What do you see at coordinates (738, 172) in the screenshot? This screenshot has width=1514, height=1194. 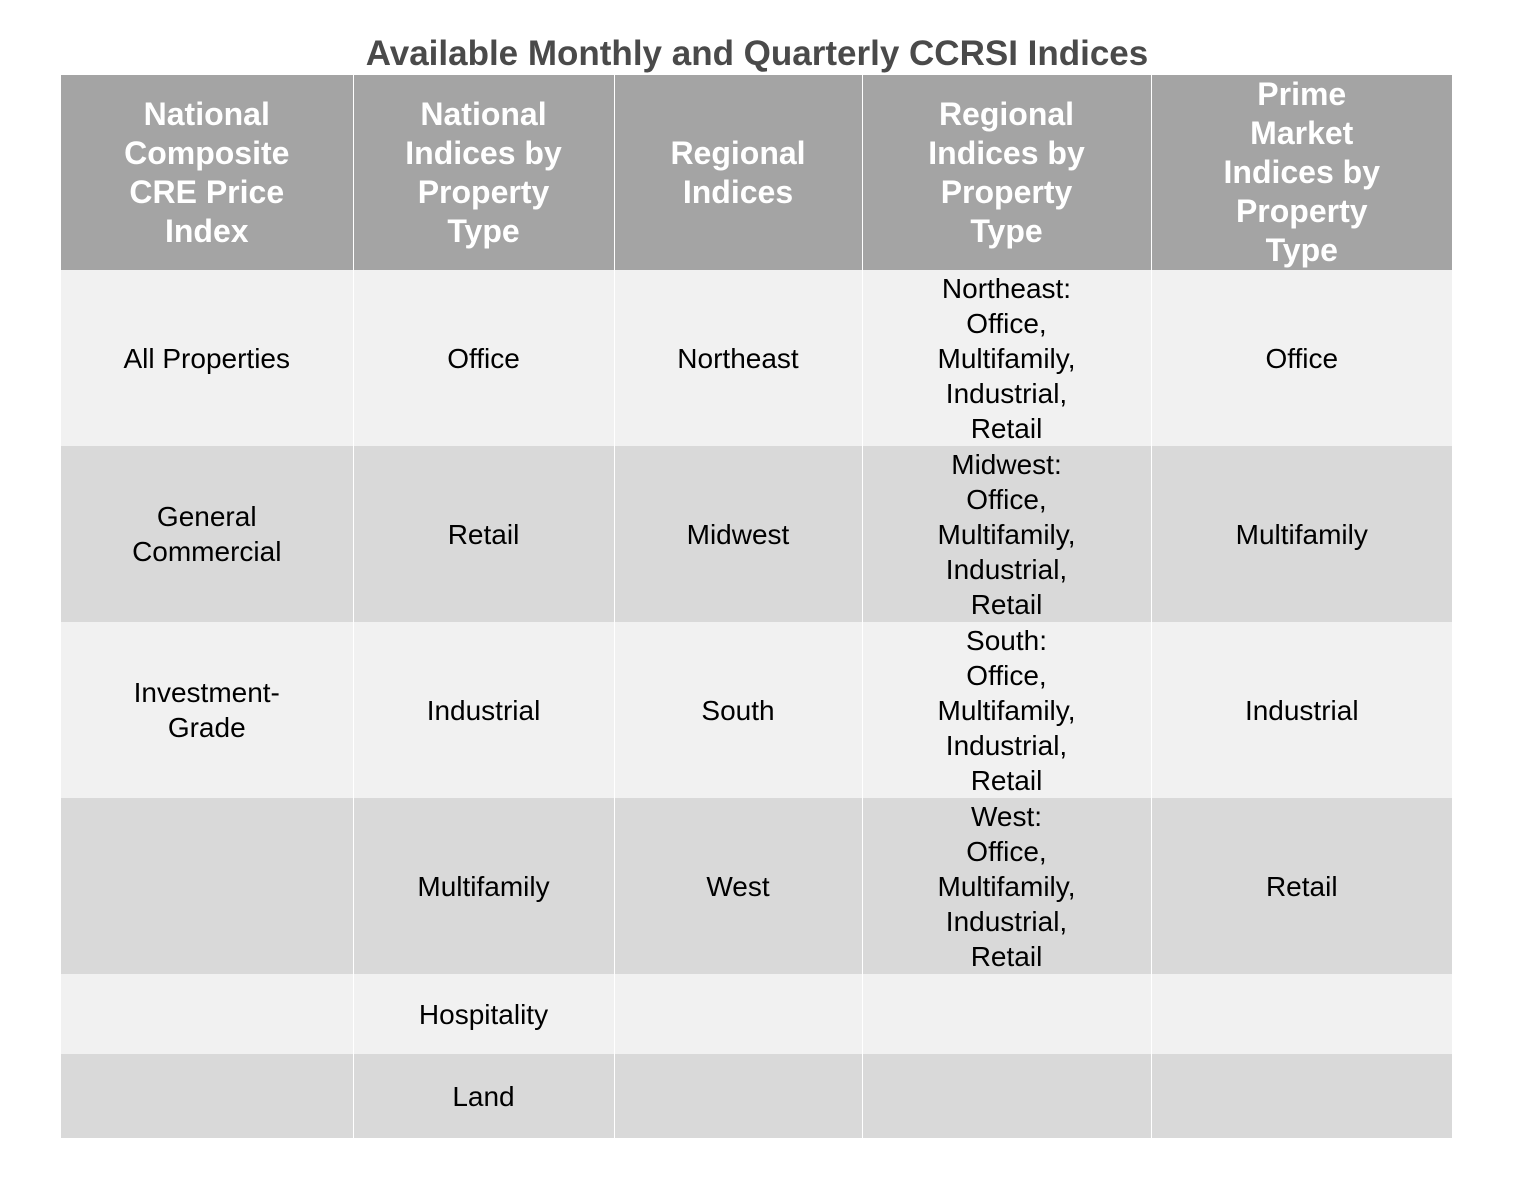 I see `header-regional-indices: Regional Indices` at bounding box center [738, 172].